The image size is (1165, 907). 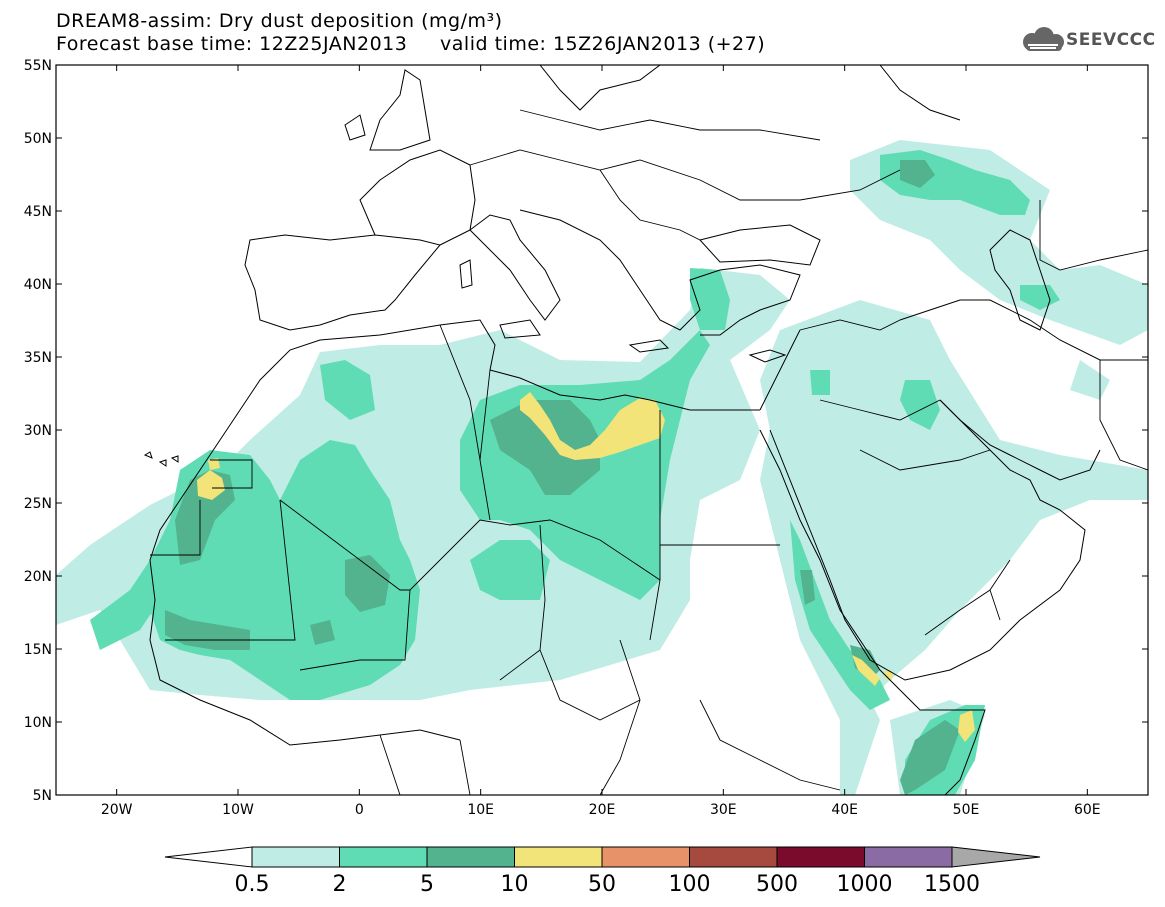 I want to click on valid-time: valid time: 15Z26JAN2013 (+27), so click(x=603, y=44).